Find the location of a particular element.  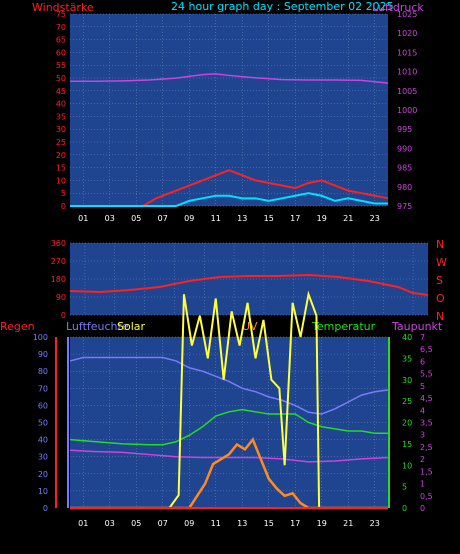

wind-tick-label: 75 is located at coordinates (61, 14).